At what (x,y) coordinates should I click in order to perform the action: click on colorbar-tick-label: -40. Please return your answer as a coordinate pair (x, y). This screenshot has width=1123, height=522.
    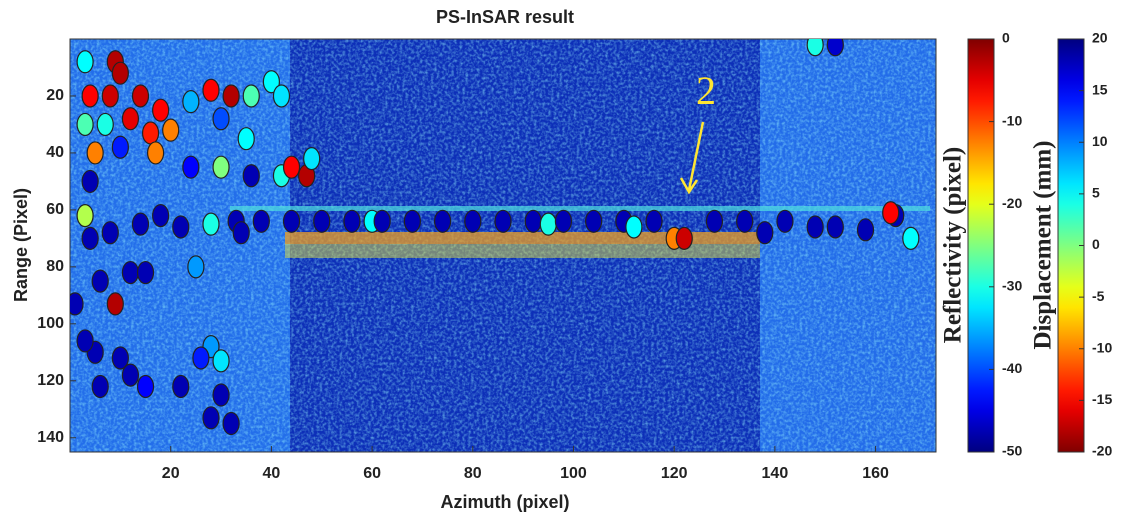
    Looking at the image, I should click on (1012, 368).